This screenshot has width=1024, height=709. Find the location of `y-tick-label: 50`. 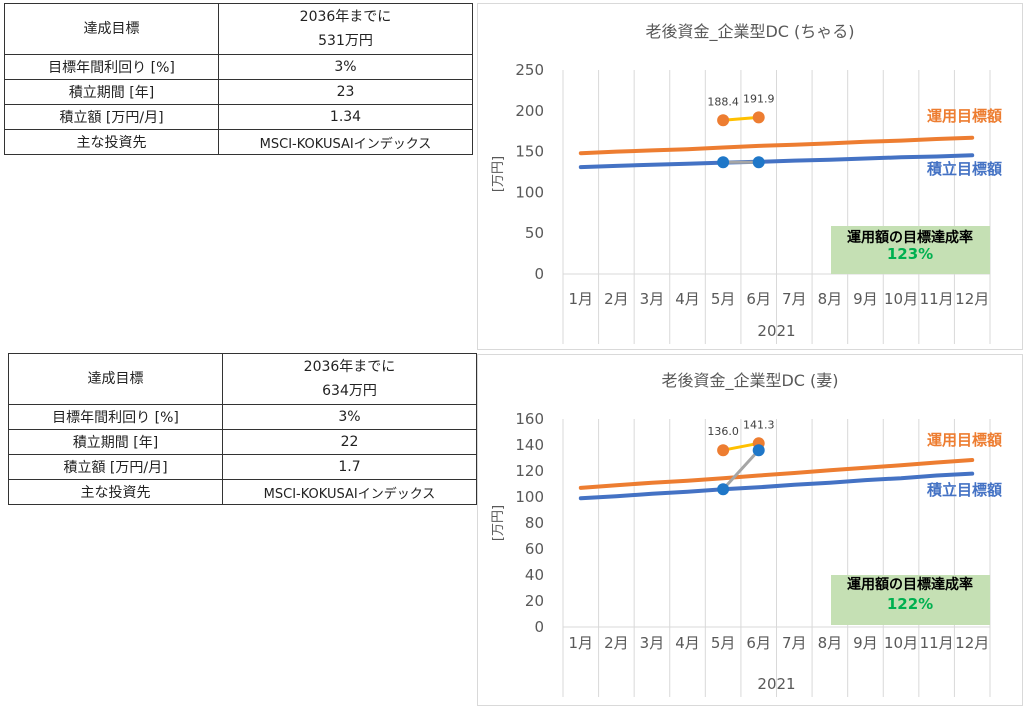

y-tick-label: 50 is located at coordinates (534, 233).